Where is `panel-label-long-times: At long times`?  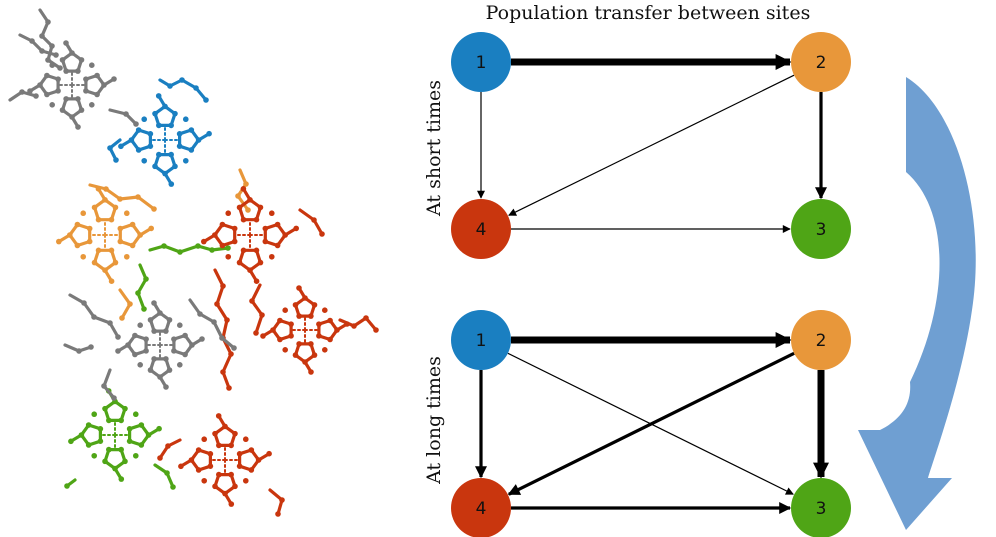
panel-label-long-times: At long times is located at coordinates (434, 420).